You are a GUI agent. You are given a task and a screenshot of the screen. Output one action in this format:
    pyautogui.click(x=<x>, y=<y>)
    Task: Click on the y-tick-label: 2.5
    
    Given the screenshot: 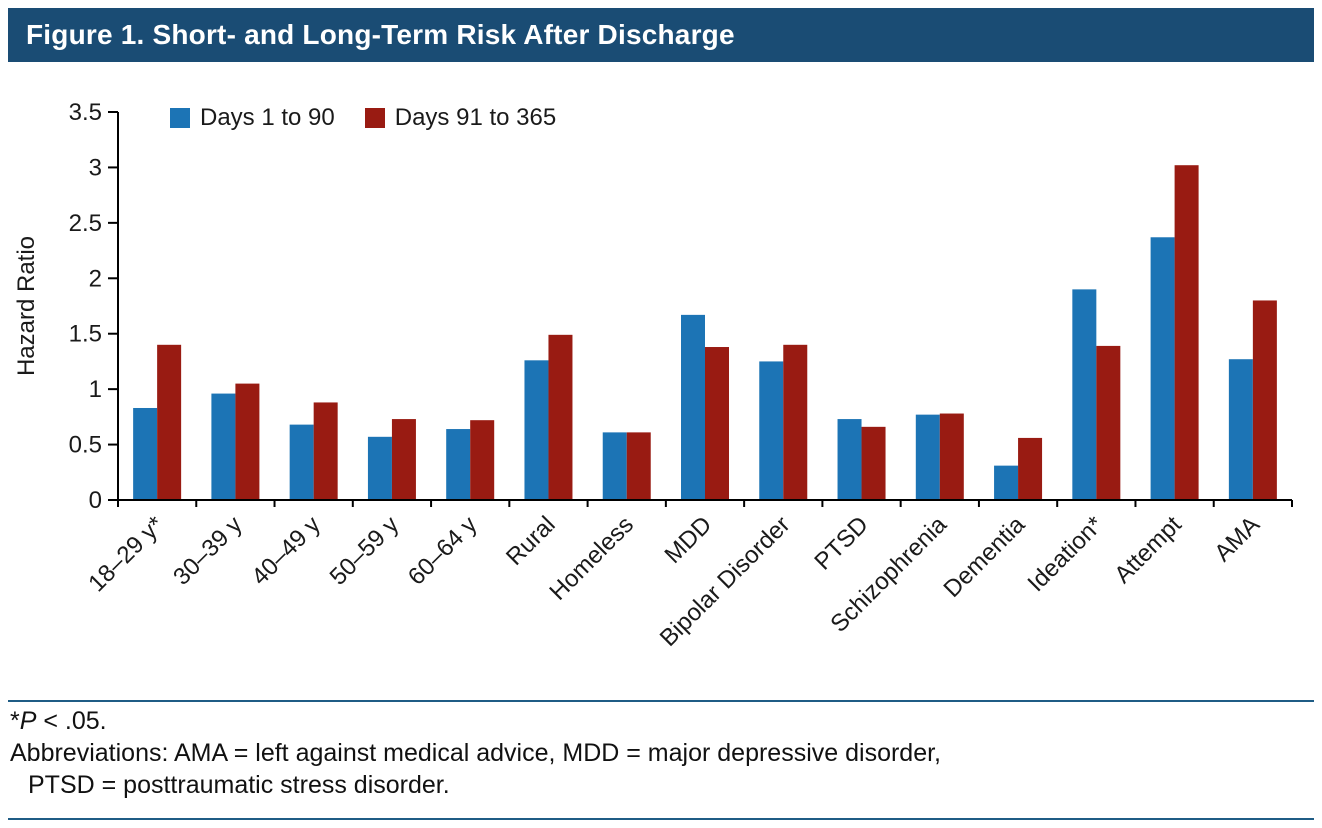 What is the action you would take?
    pyautogui.click(x=85, y=223)
    